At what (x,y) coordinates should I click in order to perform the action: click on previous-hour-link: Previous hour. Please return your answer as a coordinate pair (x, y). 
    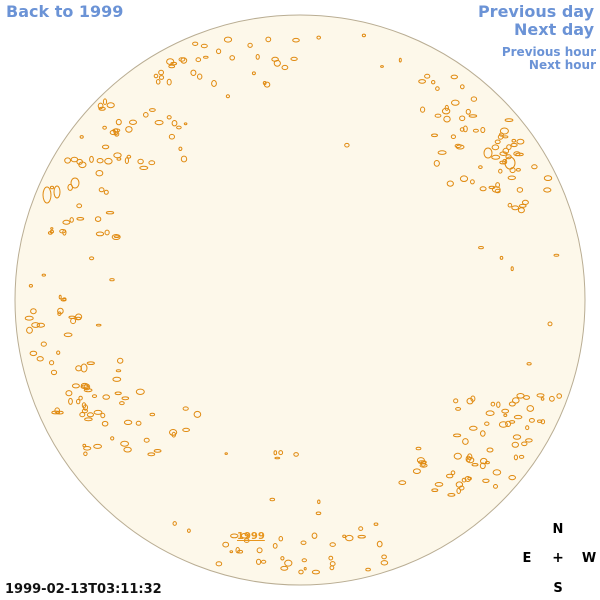
    Looking at the image, I should click on (548, 52).